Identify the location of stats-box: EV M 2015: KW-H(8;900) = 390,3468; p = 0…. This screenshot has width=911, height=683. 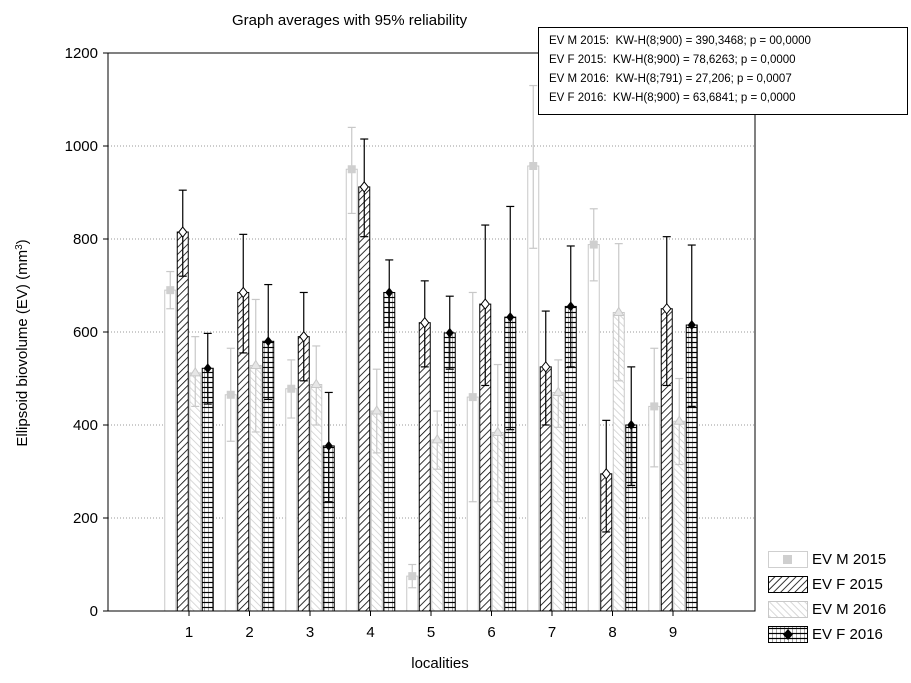
(723, 71).